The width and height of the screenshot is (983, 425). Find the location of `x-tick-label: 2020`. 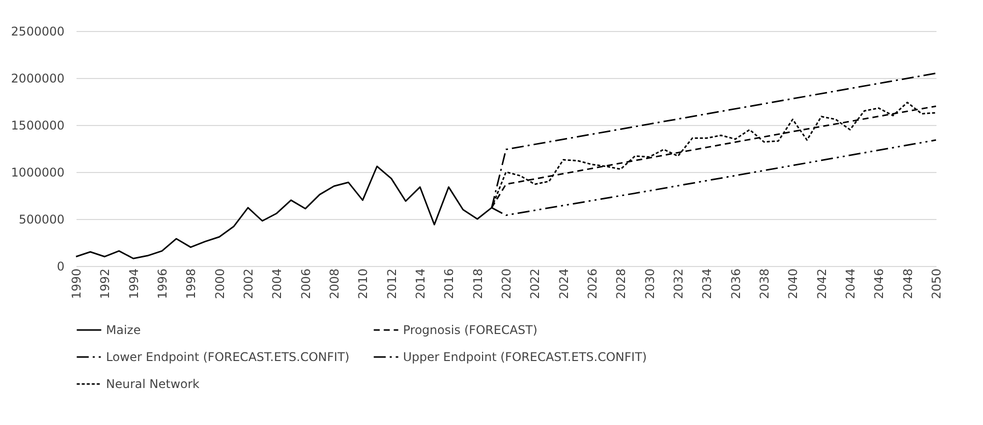

x-tick-label: 2020 is located at coordinates (507, 284).